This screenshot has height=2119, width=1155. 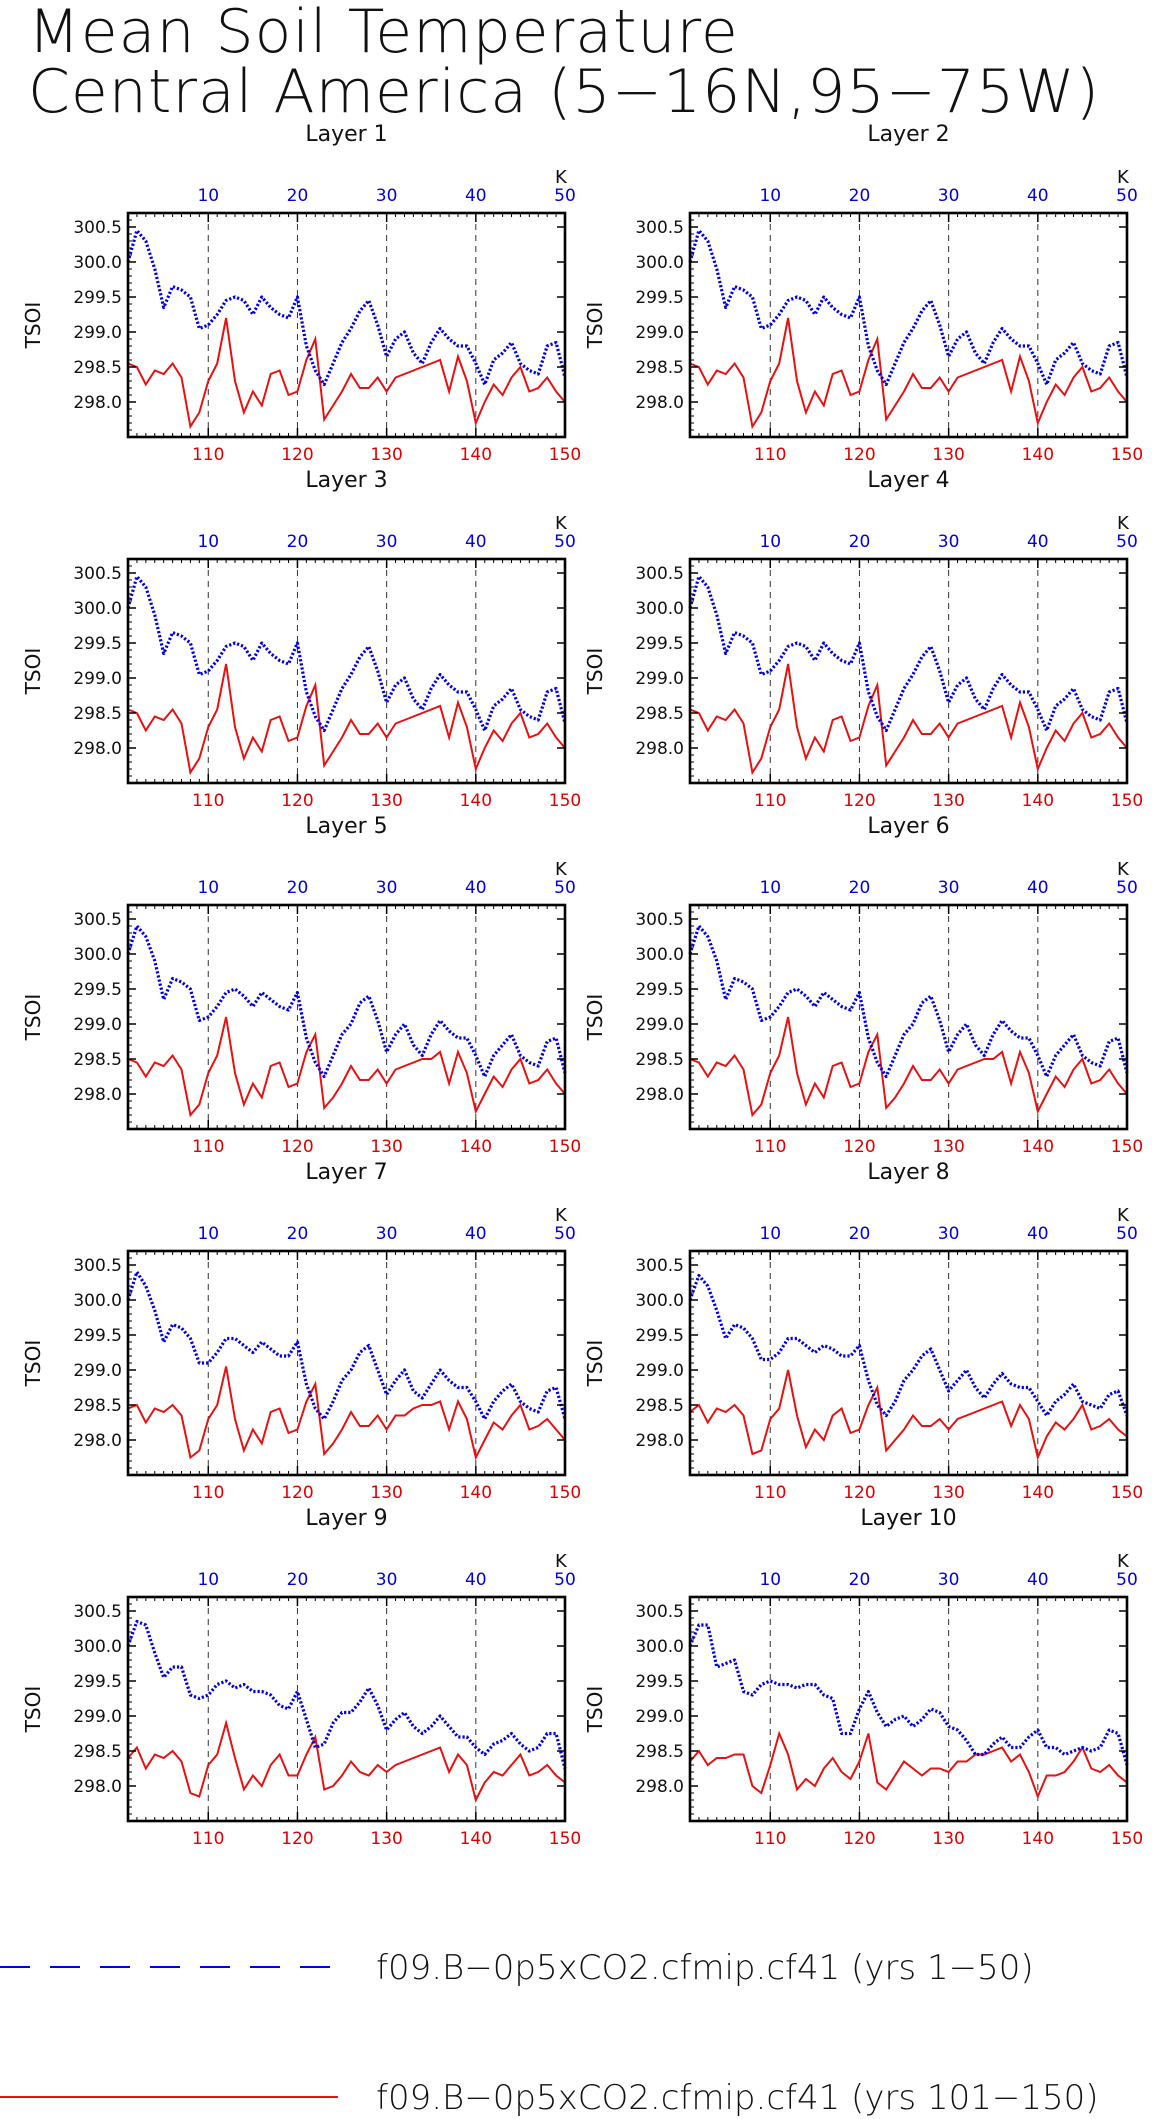 What do you see at coordinates (346, 480) in the screenshot?
I see `panel-title: Layer 3` at bounding box center [346, 480].